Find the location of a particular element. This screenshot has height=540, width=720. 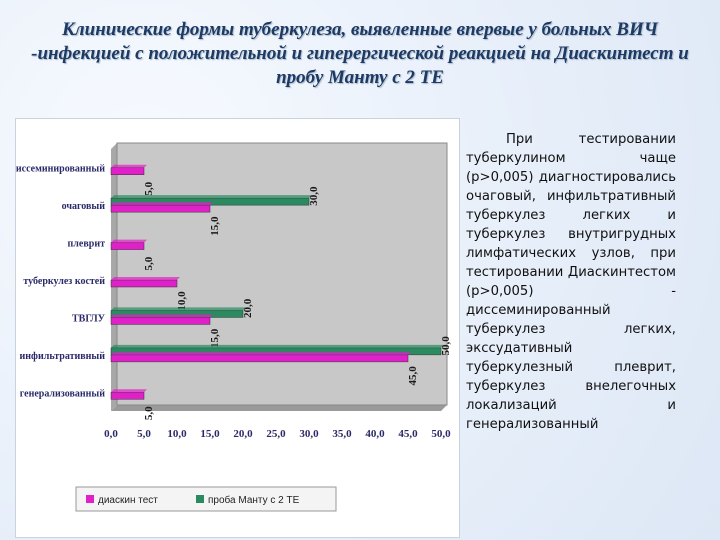

x-tick-label: 45,0 is located at coordinates (408, 434).